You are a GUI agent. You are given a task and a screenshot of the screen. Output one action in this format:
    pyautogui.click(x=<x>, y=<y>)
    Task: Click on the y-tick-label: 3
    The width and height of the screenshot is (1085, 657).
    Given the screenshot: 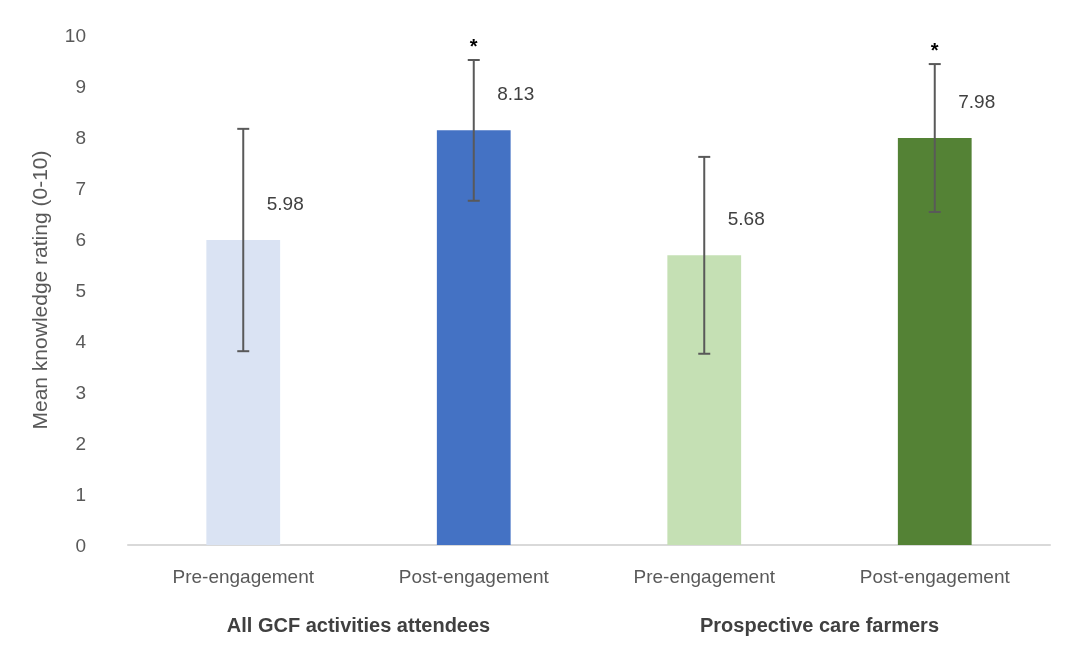 What is the action you would take?
    pyautogui.click(x=80, y=392)
    